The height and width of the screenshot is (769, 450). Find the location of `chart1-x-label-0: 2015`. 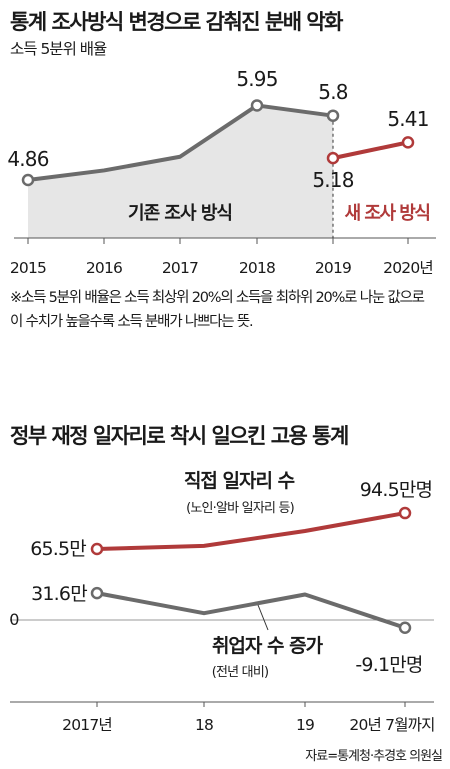

chart1-x-label-0: 2015 is located at coordinates (28, 268).